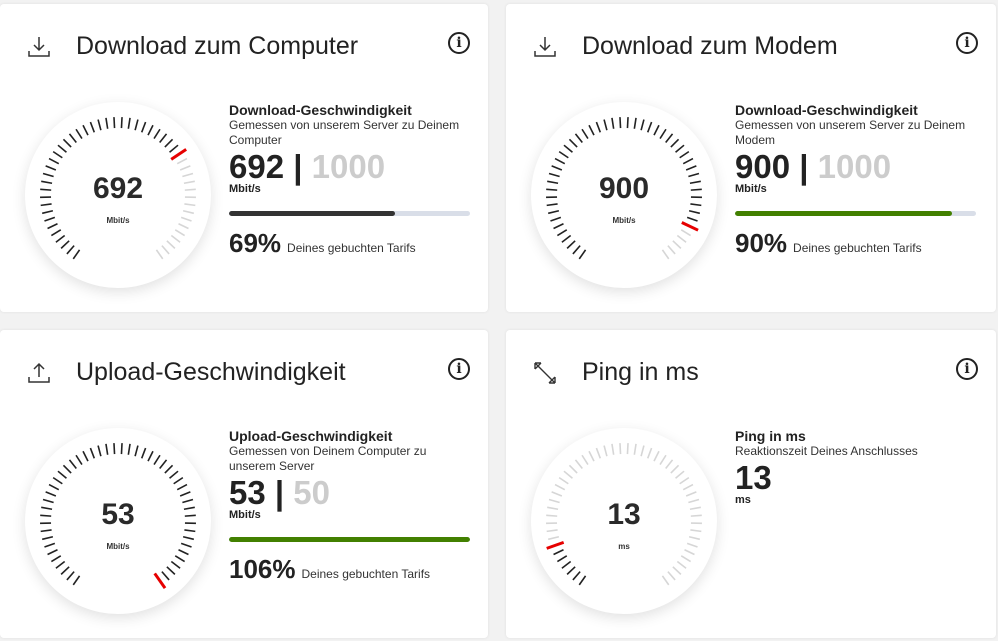  Describe the element at coordinates (118, 521) in the screenshot. I see `speed-gauge: 53 Mbit/s` at that location.